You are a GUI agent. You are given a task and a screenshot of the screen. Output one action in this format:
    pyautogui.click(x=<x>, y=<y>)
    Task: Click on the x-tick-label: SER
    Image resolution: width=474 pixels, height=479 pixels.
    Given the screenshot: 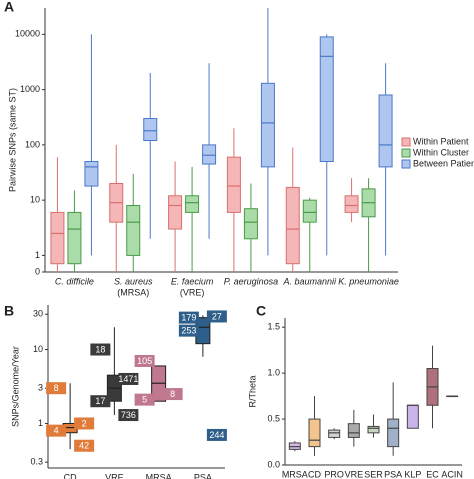 What is the action you would take?
    pyautogui.click(x=373, y=474)
    